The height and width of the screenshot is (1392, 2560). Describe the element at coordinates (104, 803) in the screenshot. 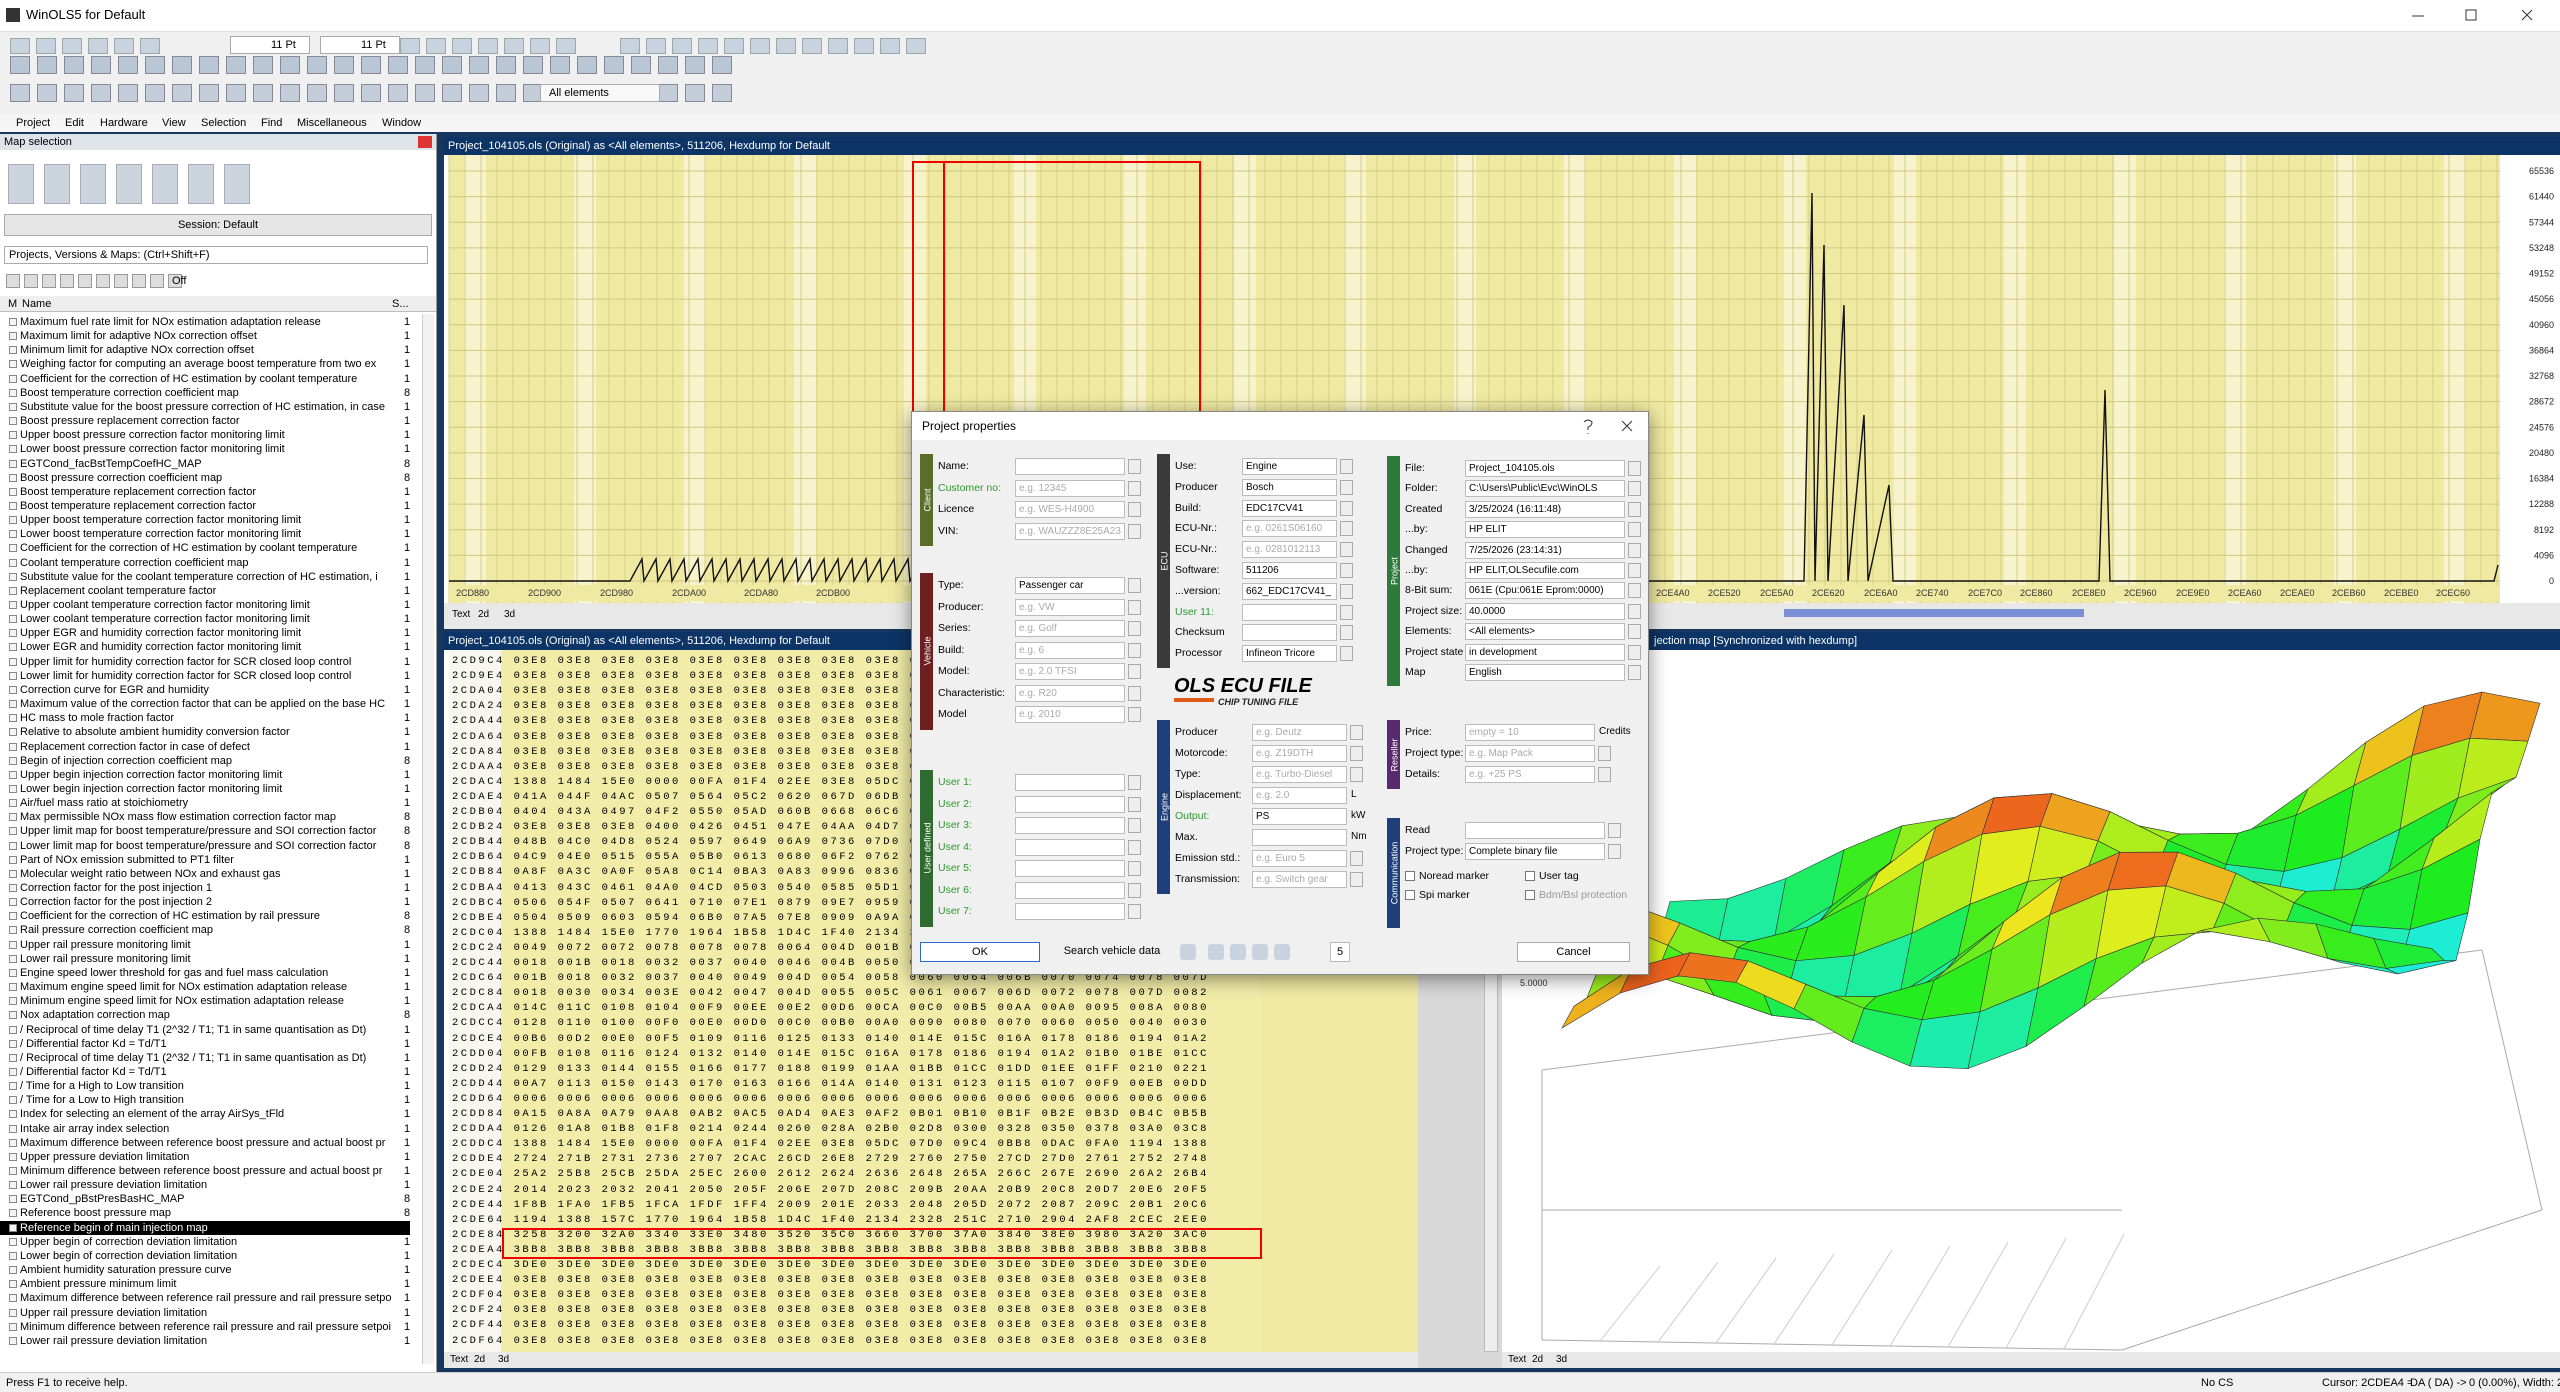

I see `map-name: Air/fuel mass ratio at stoichiometry` at that location.